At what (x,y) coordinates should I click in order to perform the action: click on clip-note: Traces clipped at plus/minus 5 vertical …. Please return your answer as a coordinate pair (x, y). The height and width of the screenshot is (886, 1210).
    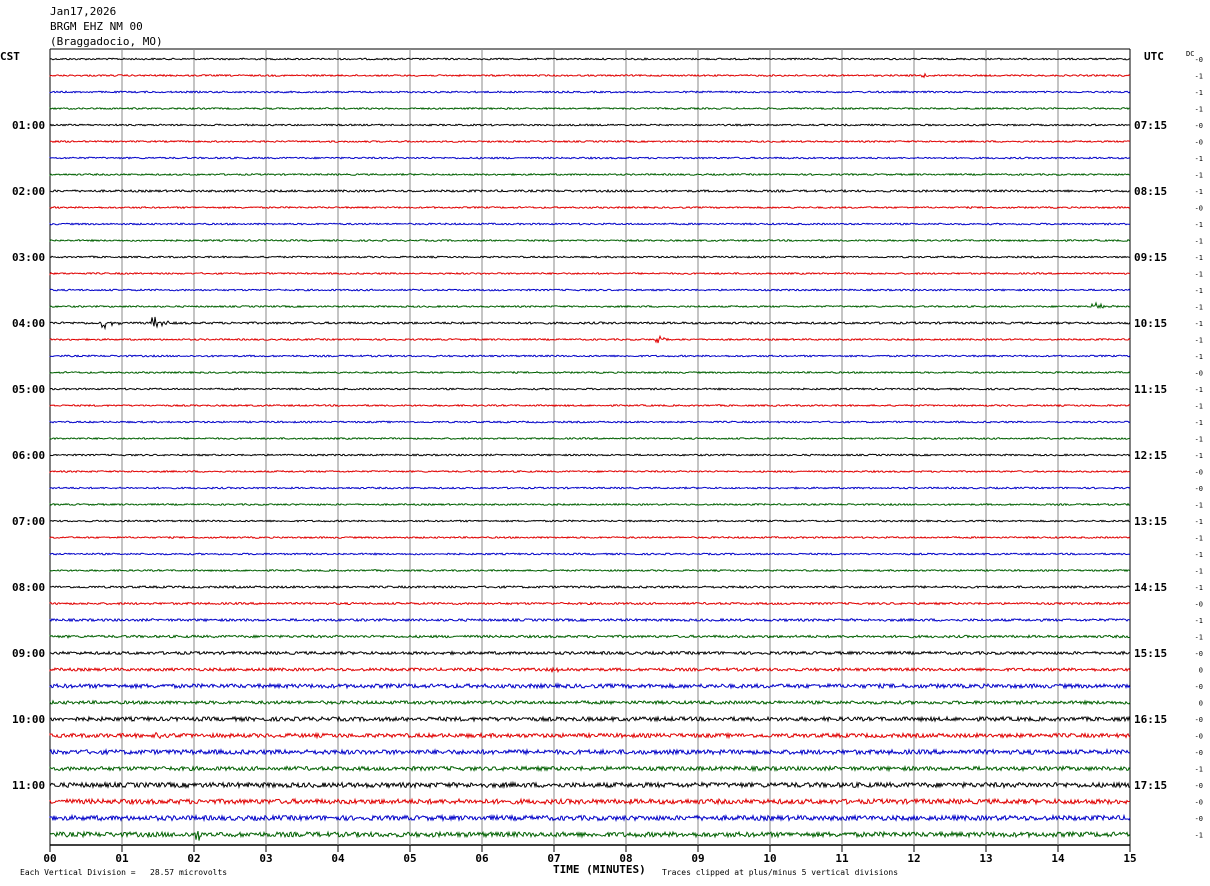
    Looking at the image, I should click on (780, 872).